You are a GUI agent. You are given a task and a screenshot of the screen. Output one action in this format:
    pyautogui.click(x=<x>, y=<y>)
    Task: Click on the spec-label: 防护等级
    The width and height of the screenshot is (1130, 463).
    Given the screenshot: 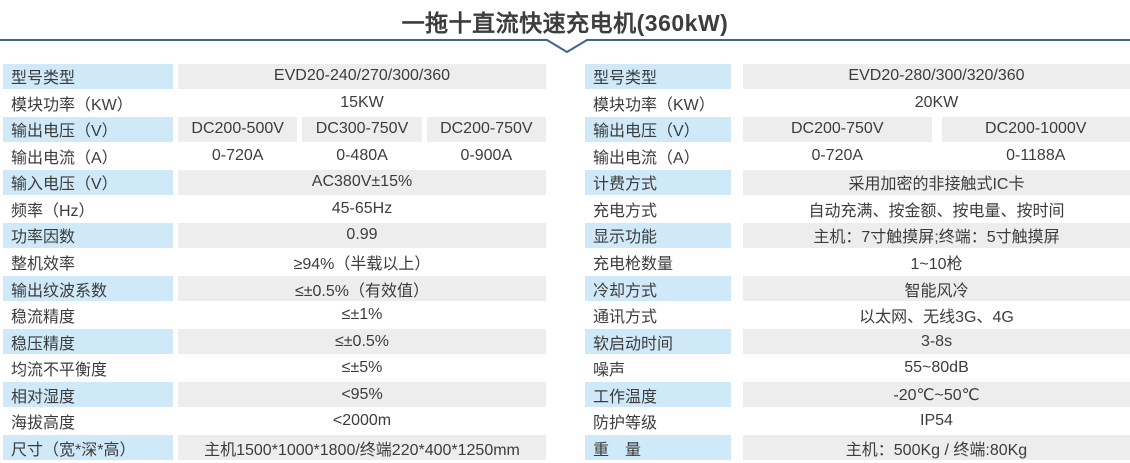 What is the action you would take?
    pyautogui.click(x=625, y=424)
    